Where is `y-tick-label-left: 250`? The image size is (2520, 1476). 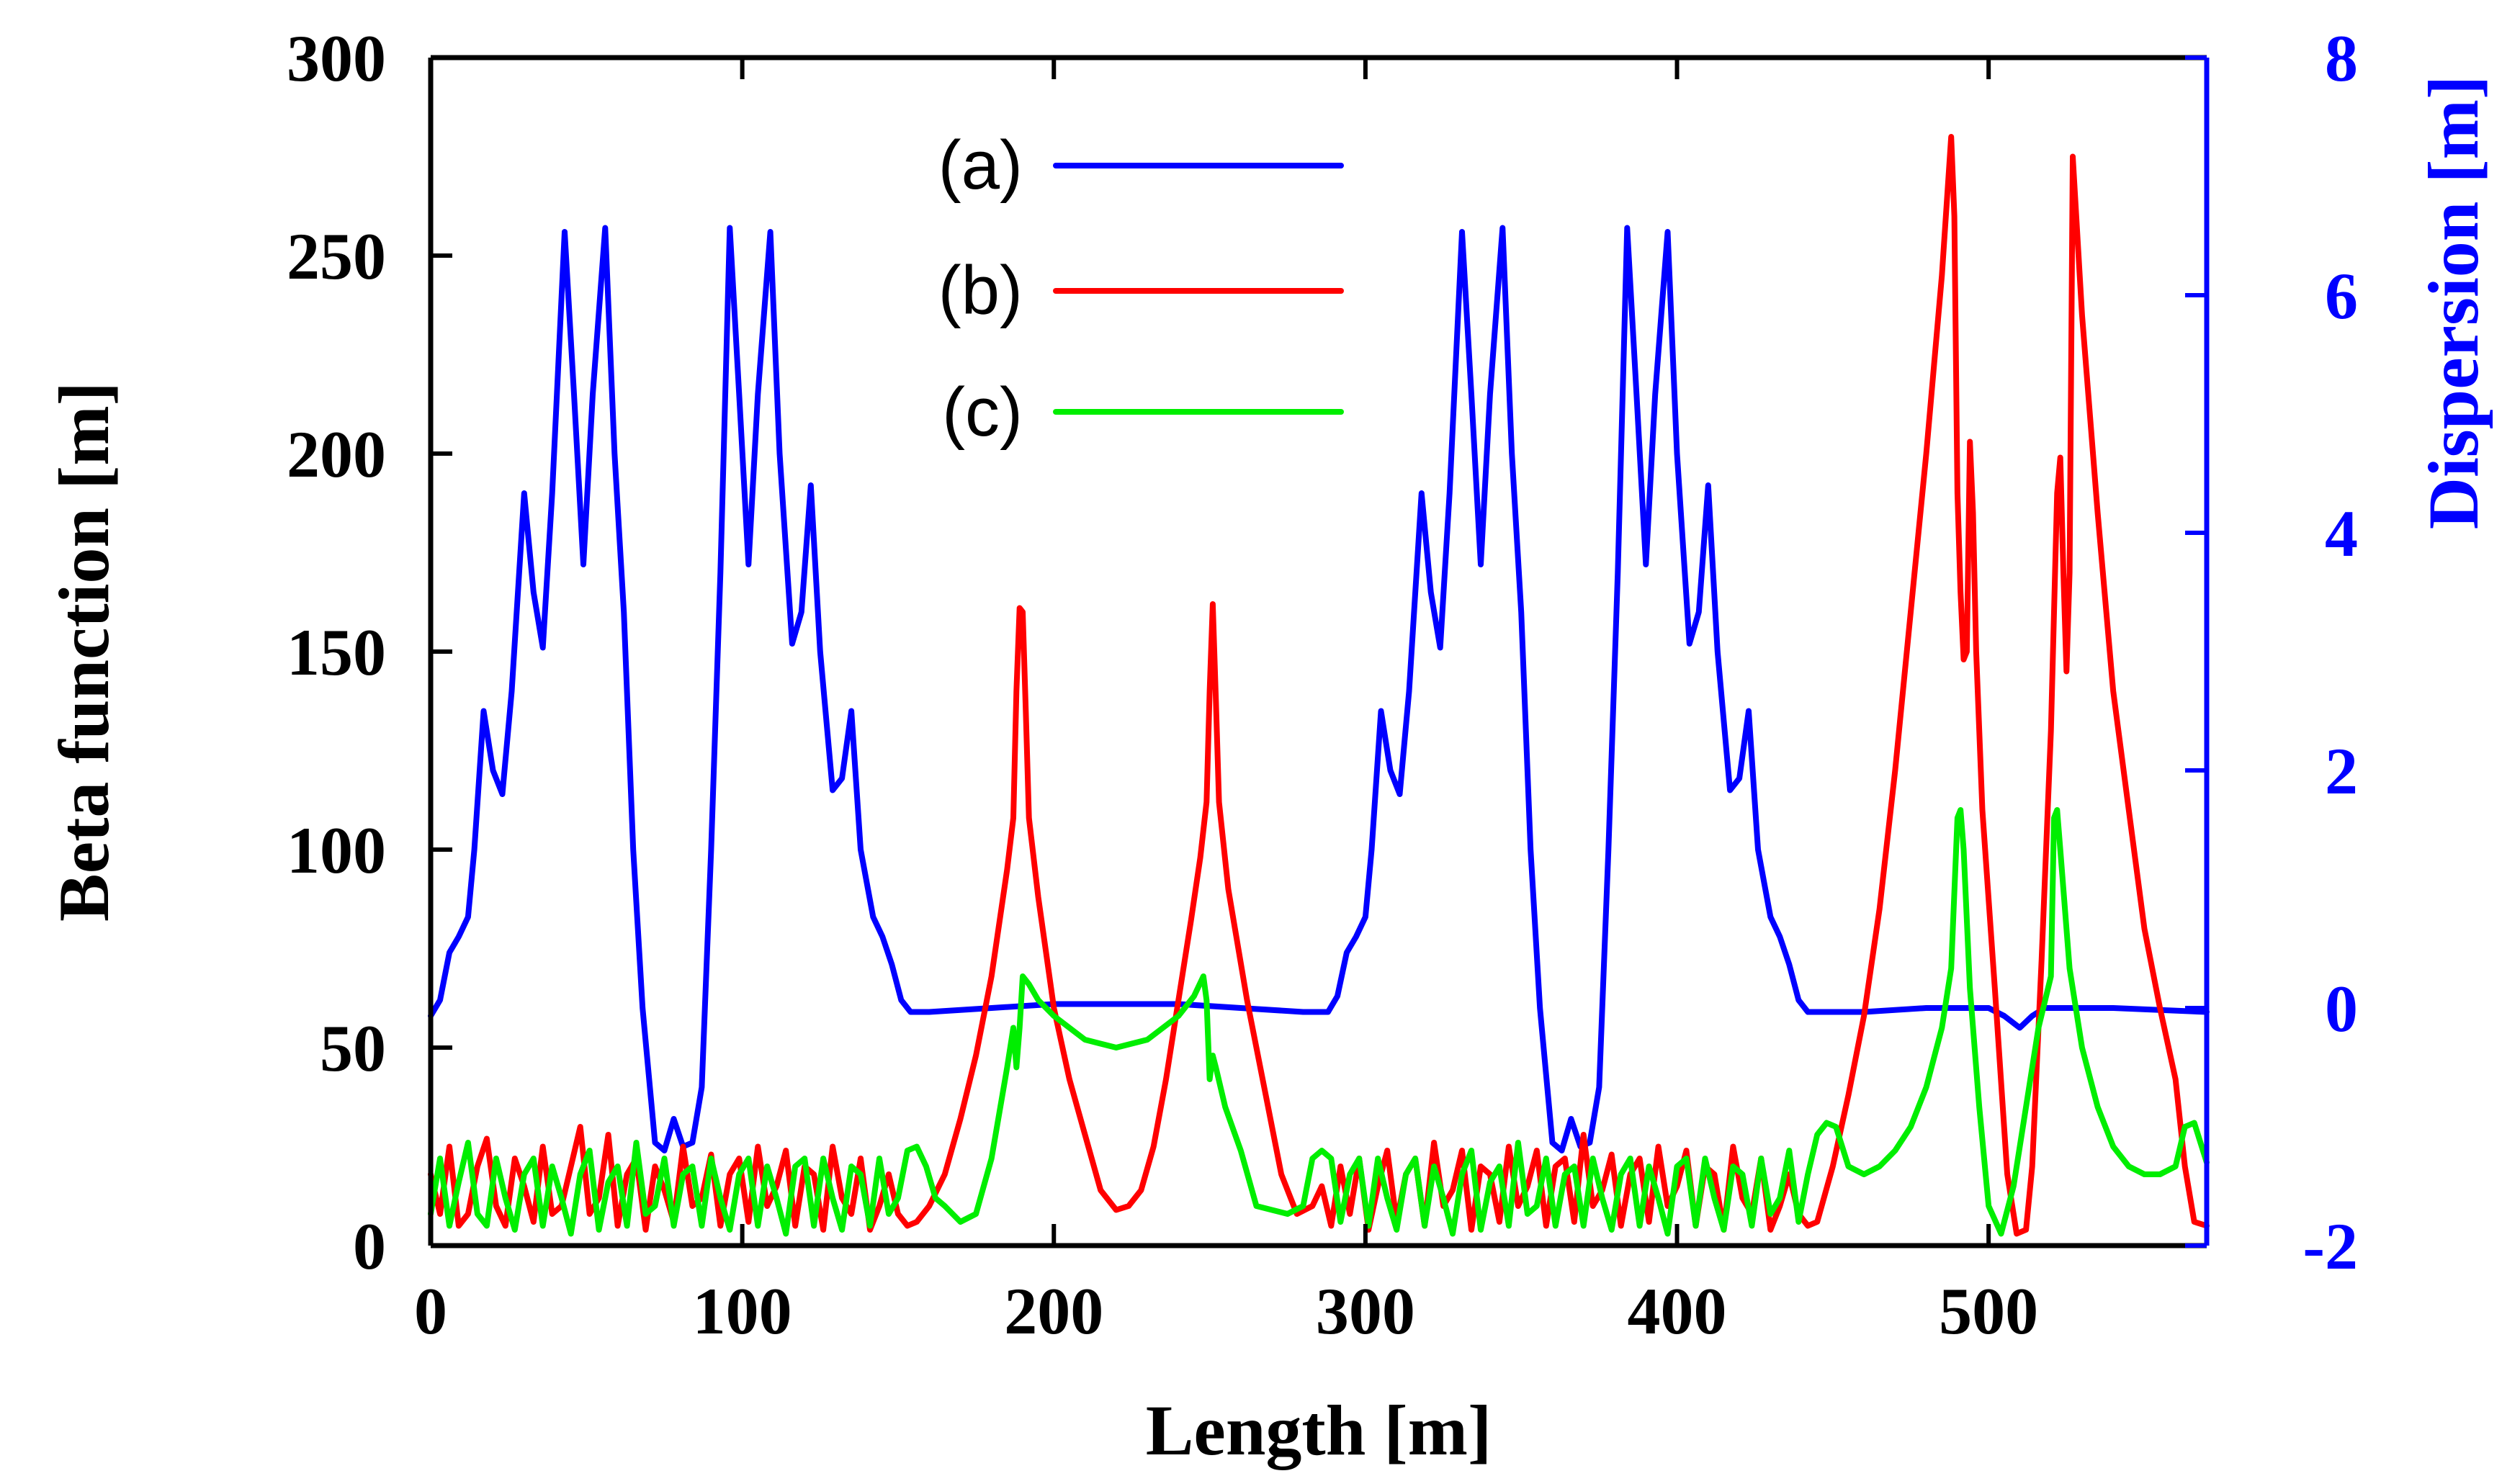 y-tick-label-left: 250 is located at coordinates (336, 256).